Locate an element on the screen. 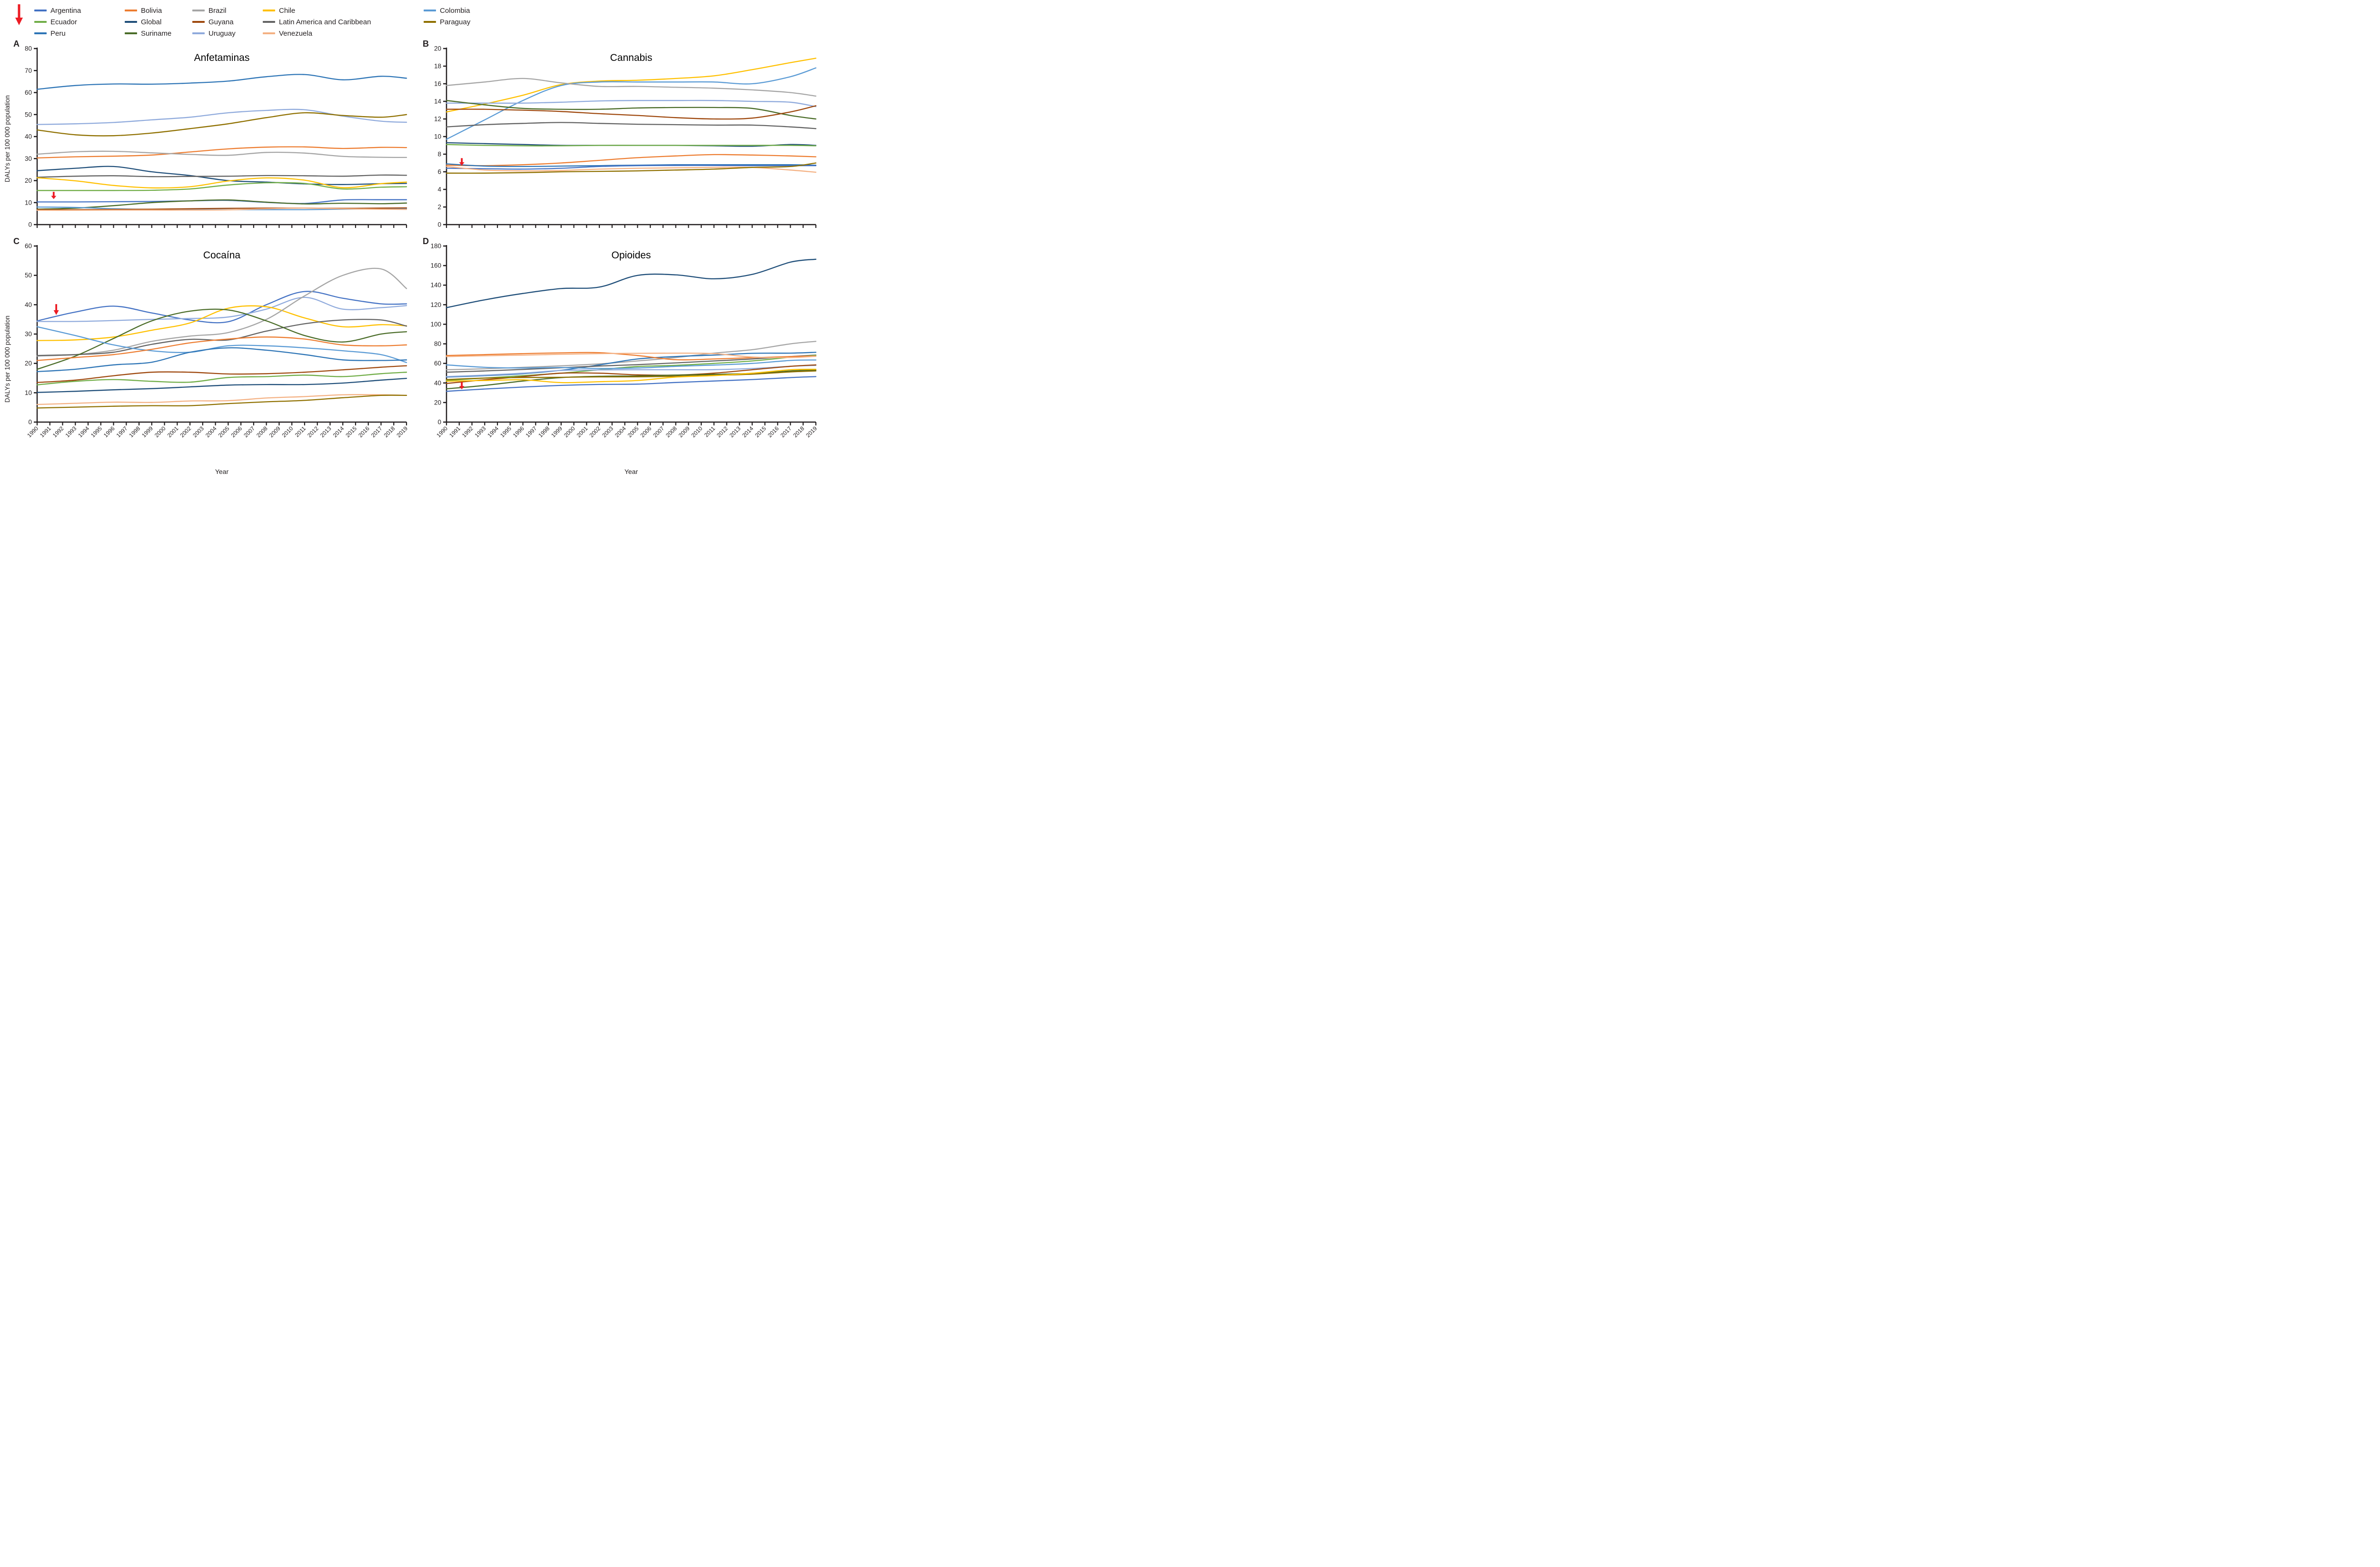 The image size is (2380, 1567). x-tick-label: 2006 is located at coordinates (236, 432).